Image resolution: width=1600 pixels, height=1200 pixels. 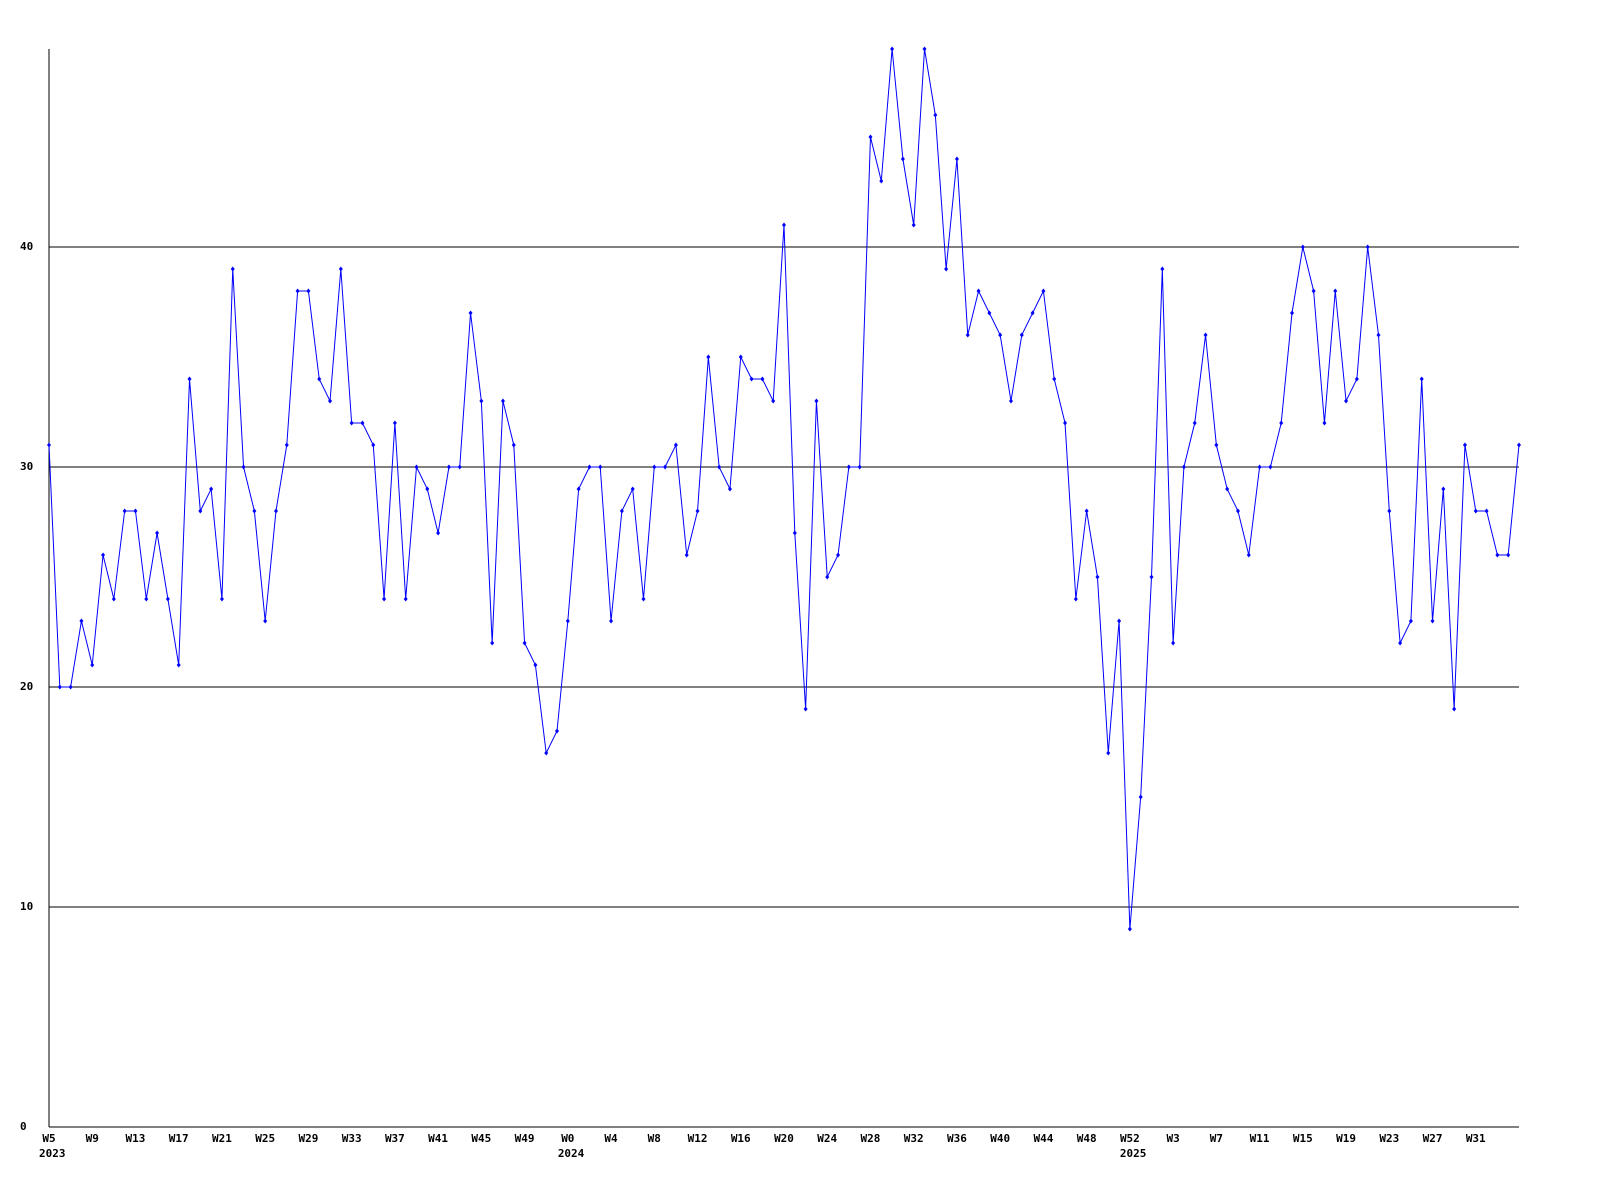 I want to click on x-tick-label: W33, so click(x=352, y=1138).